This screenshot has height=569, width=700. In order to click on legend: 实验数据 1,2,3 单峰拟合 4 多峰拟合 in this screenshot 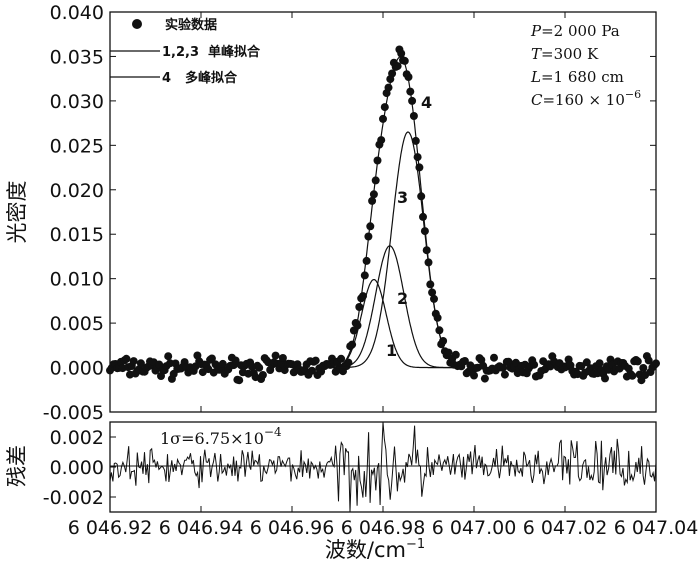, I will do `click(185, 51)`.